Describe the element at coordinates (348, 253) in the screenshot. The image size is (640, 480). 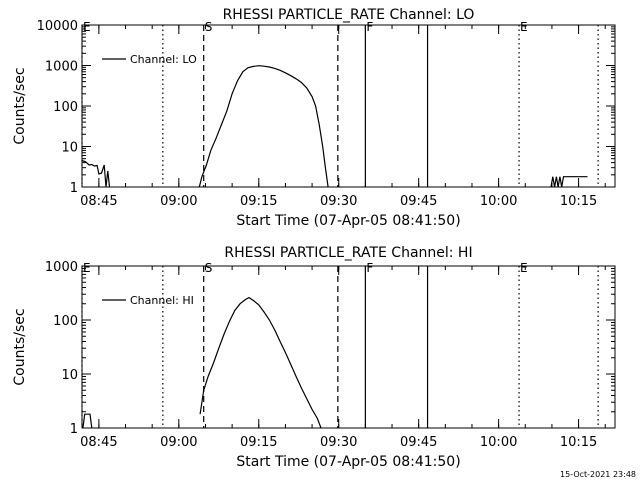
I see `chart-title: RHESSI PARTICLE_RATE Channel: HI` at that location.